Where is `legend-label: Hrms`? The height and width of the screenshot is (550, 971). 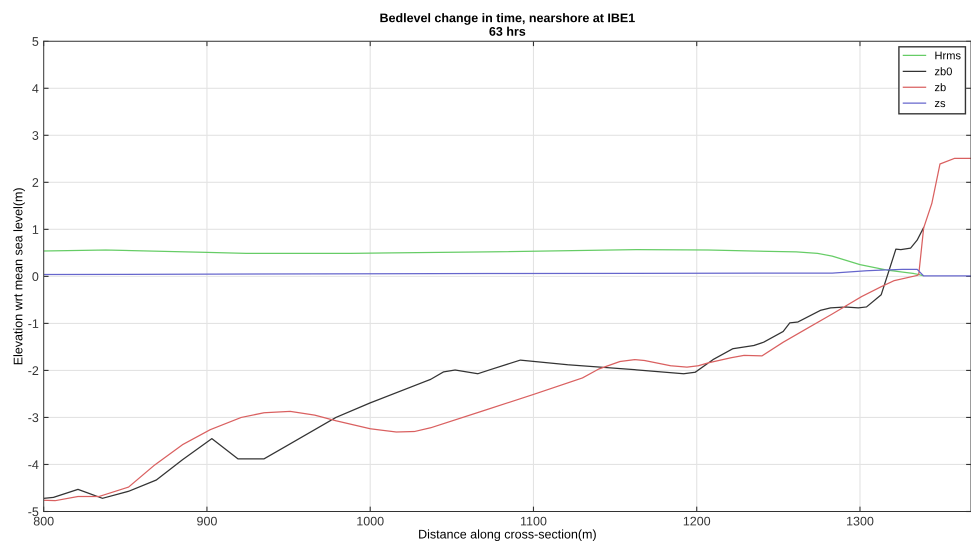 legend-label: Hrms is located at coordinates (948, 56).